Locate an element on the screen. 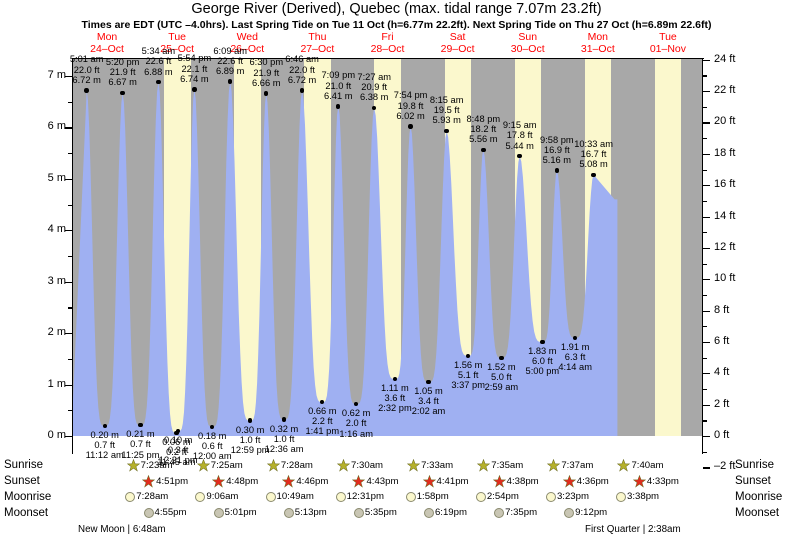  high-tide-label-8: 7:09 pm 21.0 ft 6.41 m is located at coordinates (338, 85).